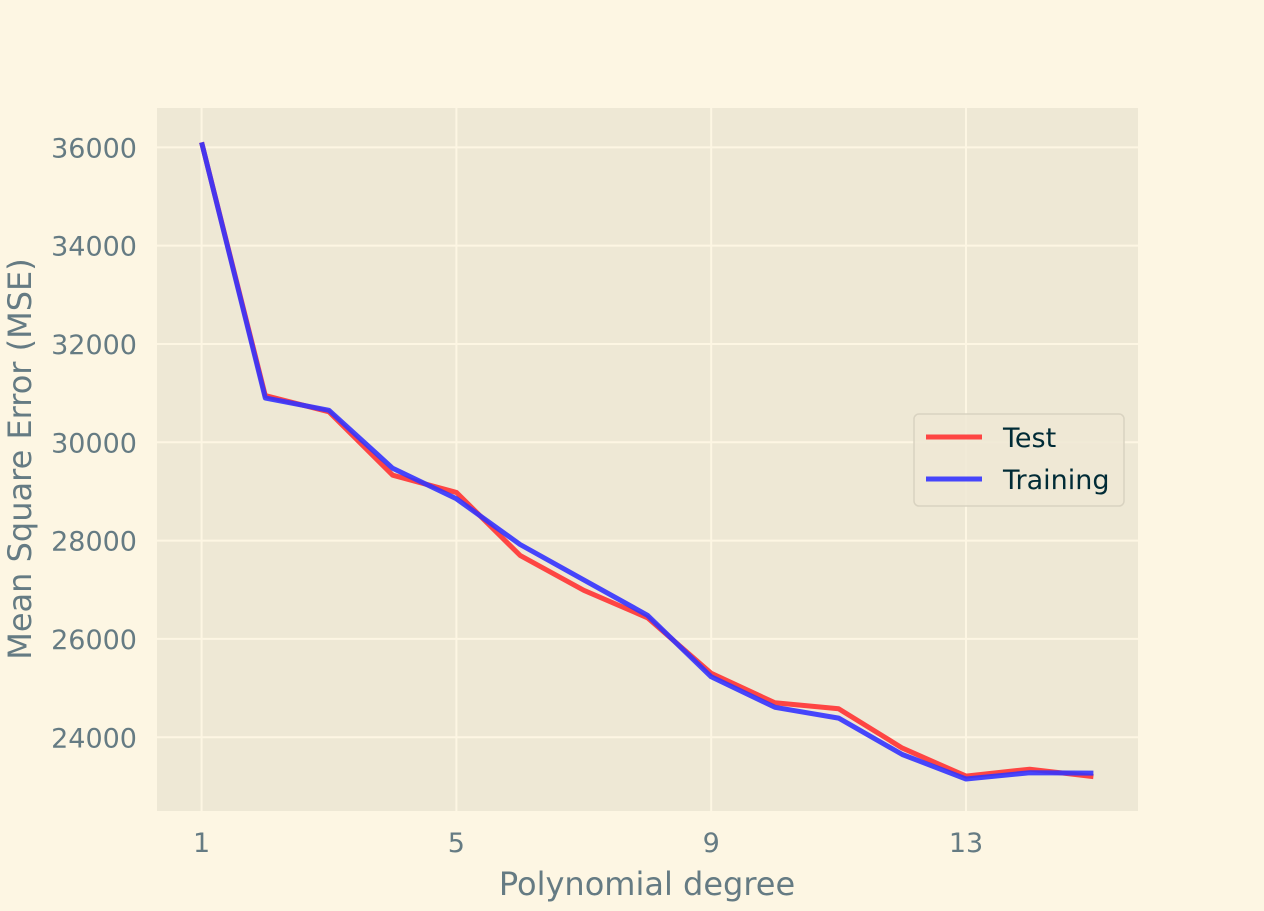 This screenshot has height=911, width=1264. What do you see at coordinates (1029, 438) in the screenshot?
I see `legend-label-test: Test` at bounding box center [1029, 438].